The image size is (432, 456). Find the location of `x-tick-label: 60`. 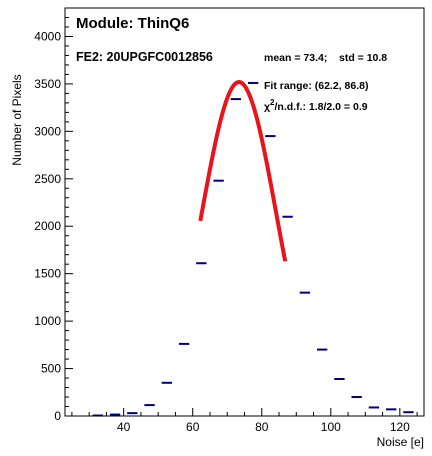

x-tick-label: 60 is located at coordinates (193, 427).